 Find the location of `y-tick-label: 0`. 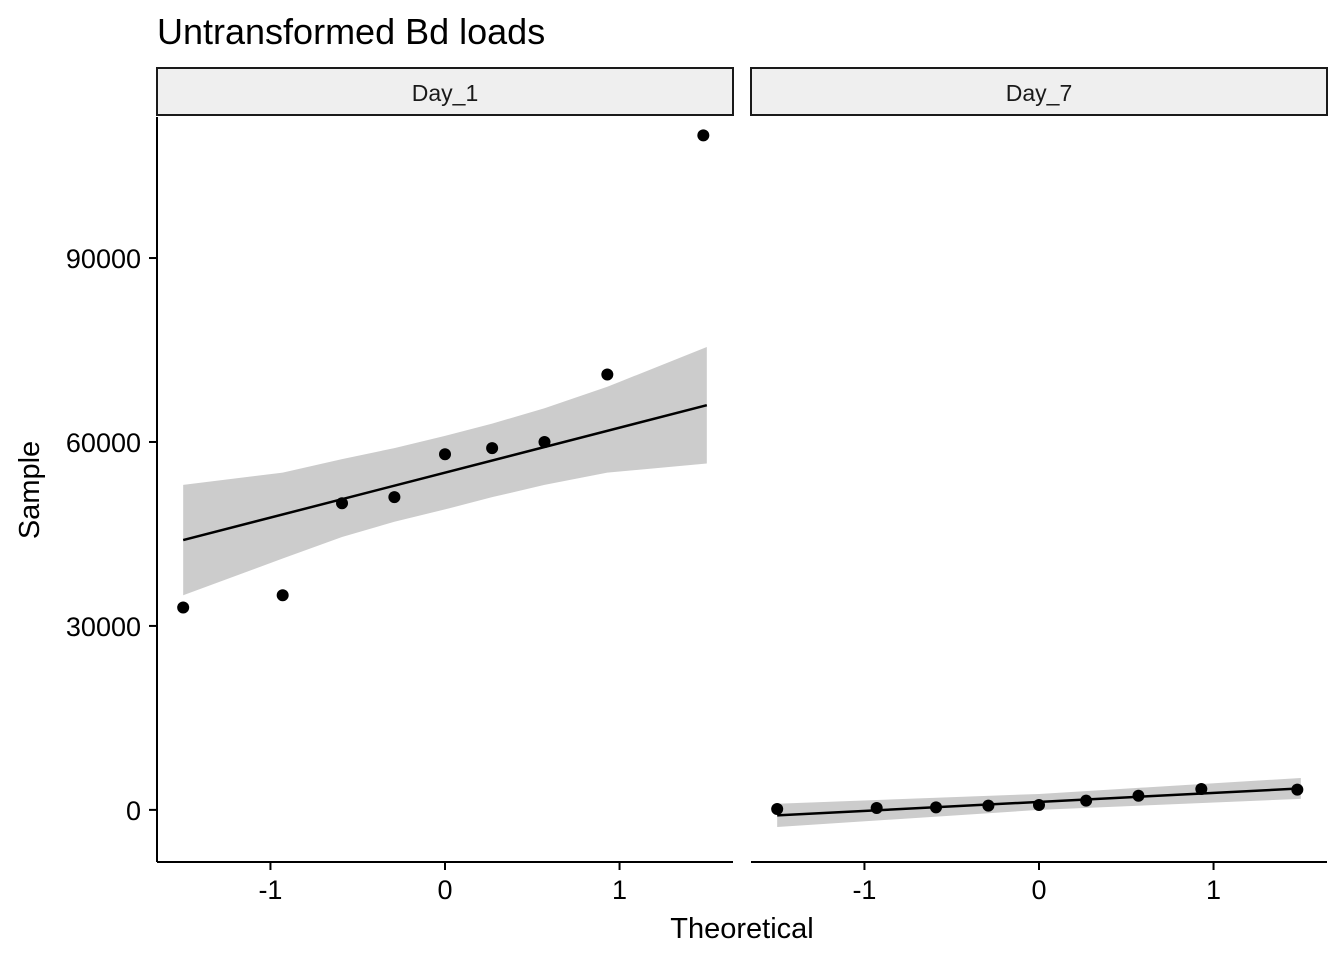

y-tick-label: 0 is located at coordinates (133, 811).